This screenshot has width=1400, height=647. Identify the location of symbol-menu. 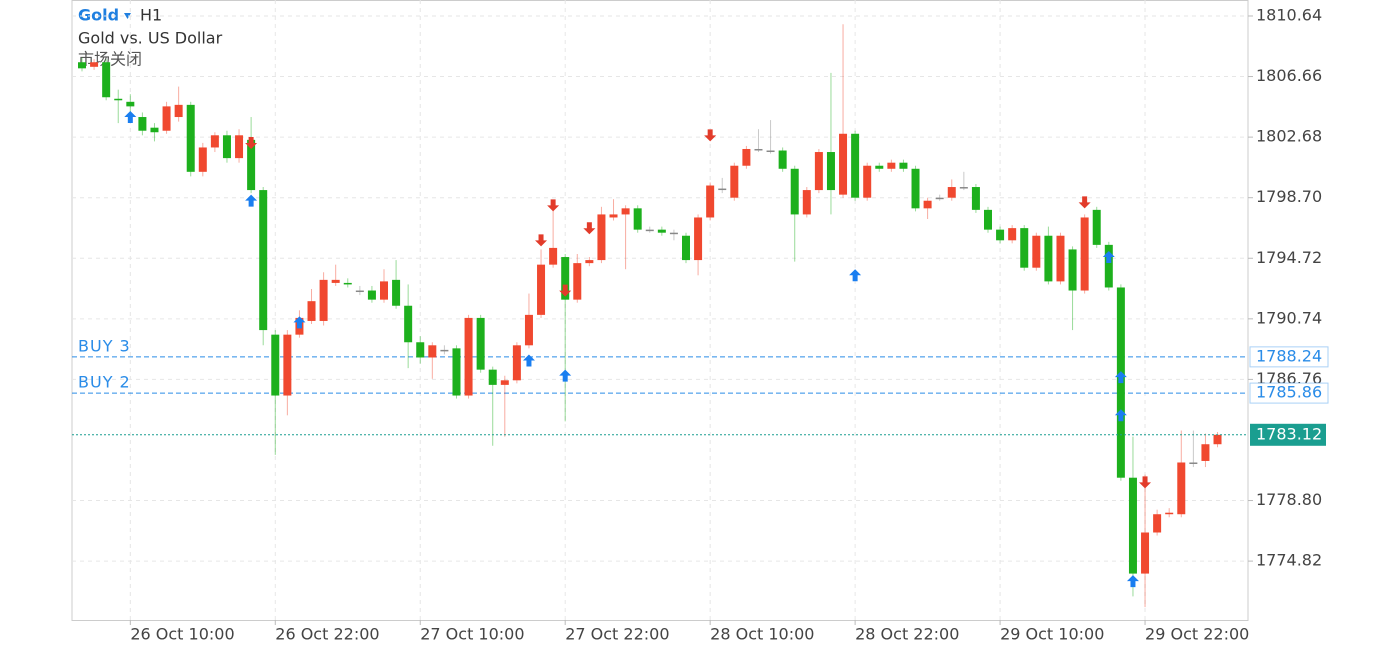
(127, 16).